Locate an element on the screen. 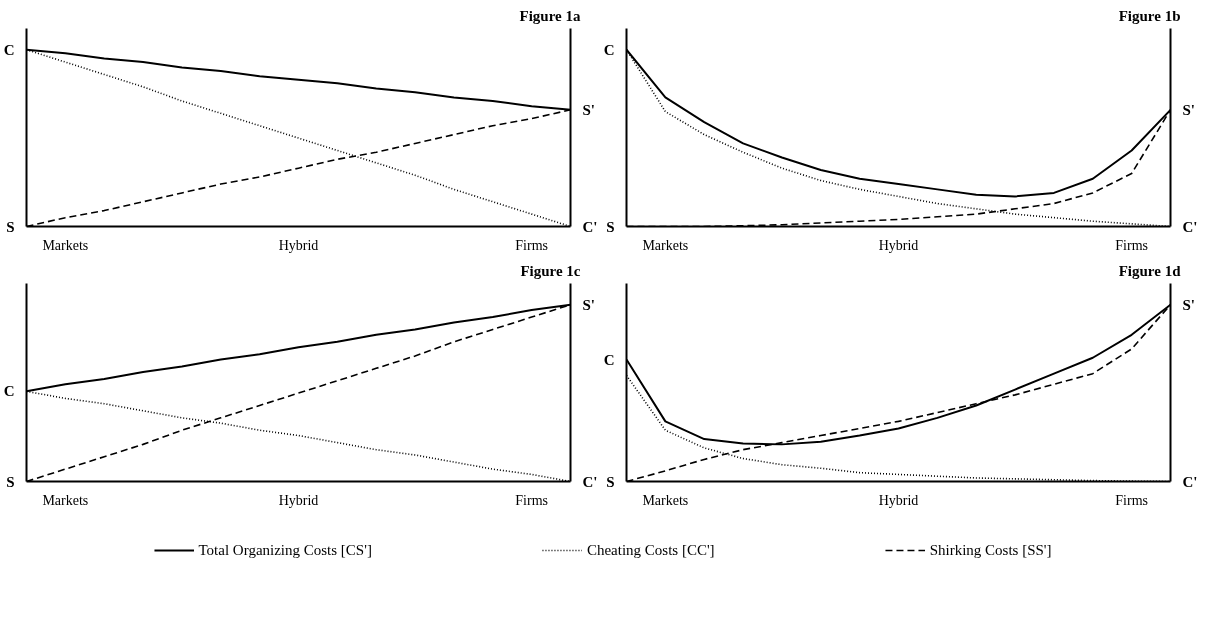 The image size is (1205, 637). legend-label: Cheating Costs [CC'] is located at coordinates (650, 550).